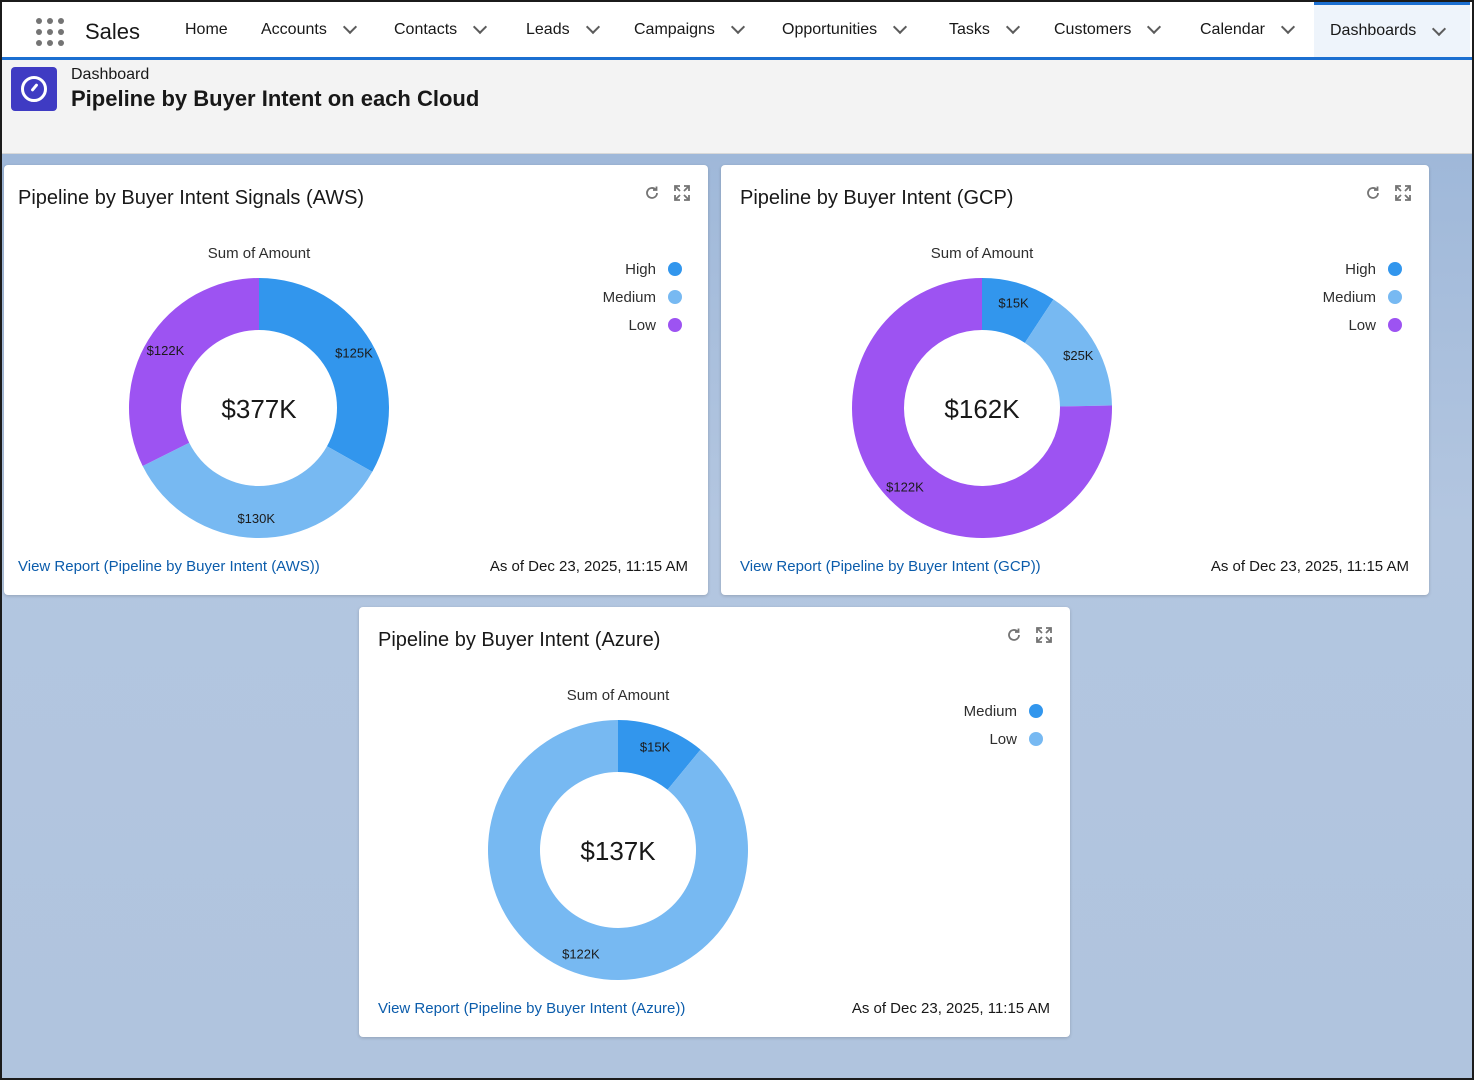 This screenshot has height=1080, width=1474. I want to click on donut-chart: $15K $122K $137K, so click(618, 850).